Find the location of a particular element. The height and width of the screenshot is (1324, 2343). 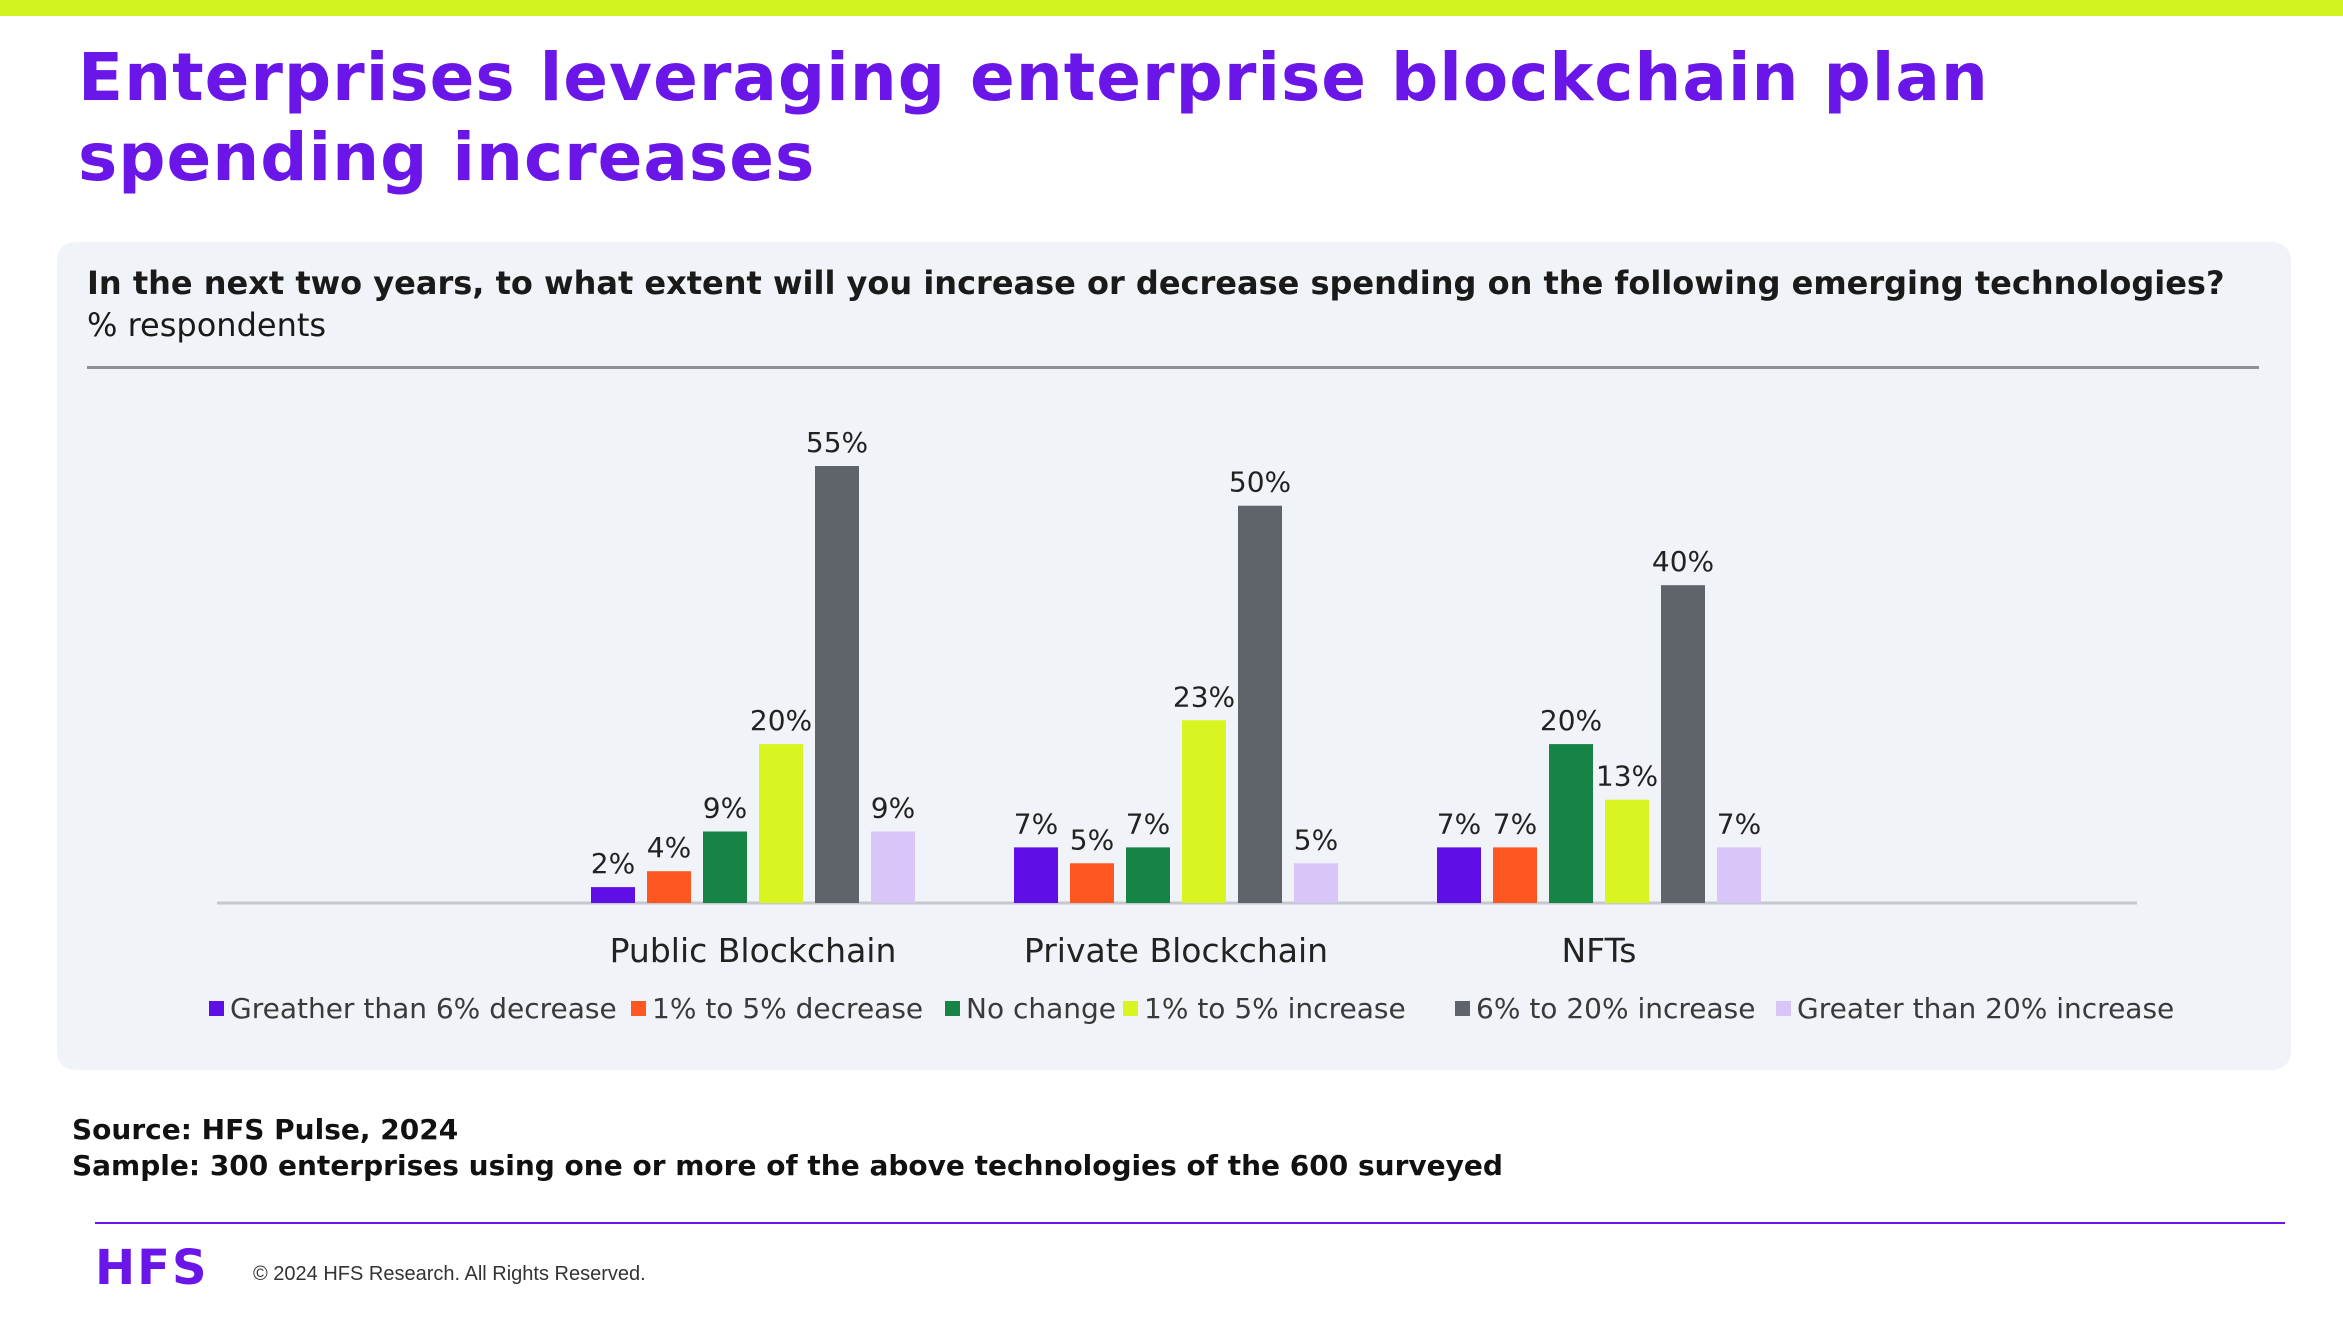

data-label: 40% is located at coordinates (1683, 561).